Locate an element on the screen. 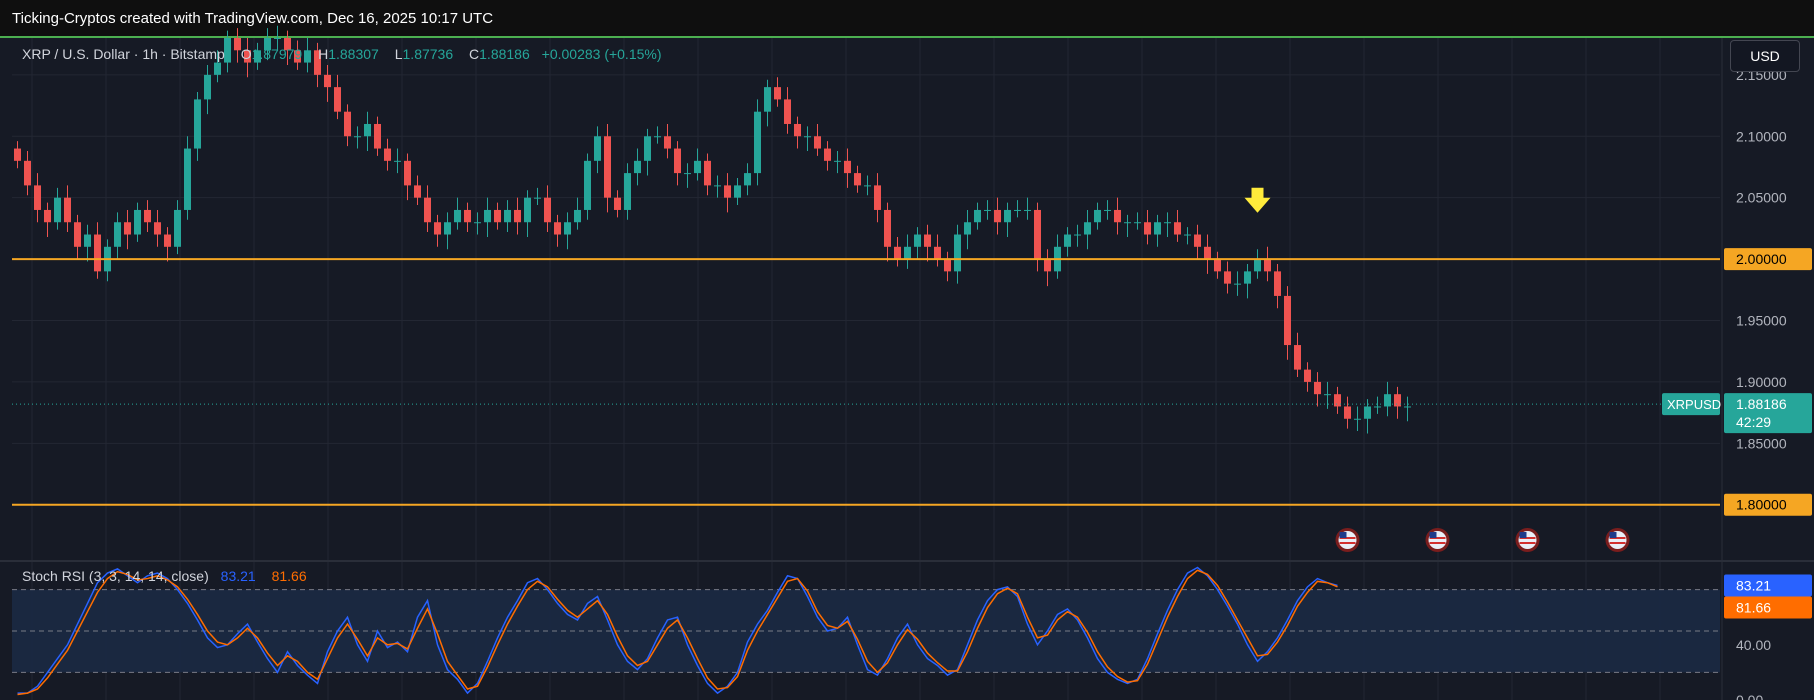 This screenshot has width=1814, height=700. flag-canton is located at coordinates (1523, 535).